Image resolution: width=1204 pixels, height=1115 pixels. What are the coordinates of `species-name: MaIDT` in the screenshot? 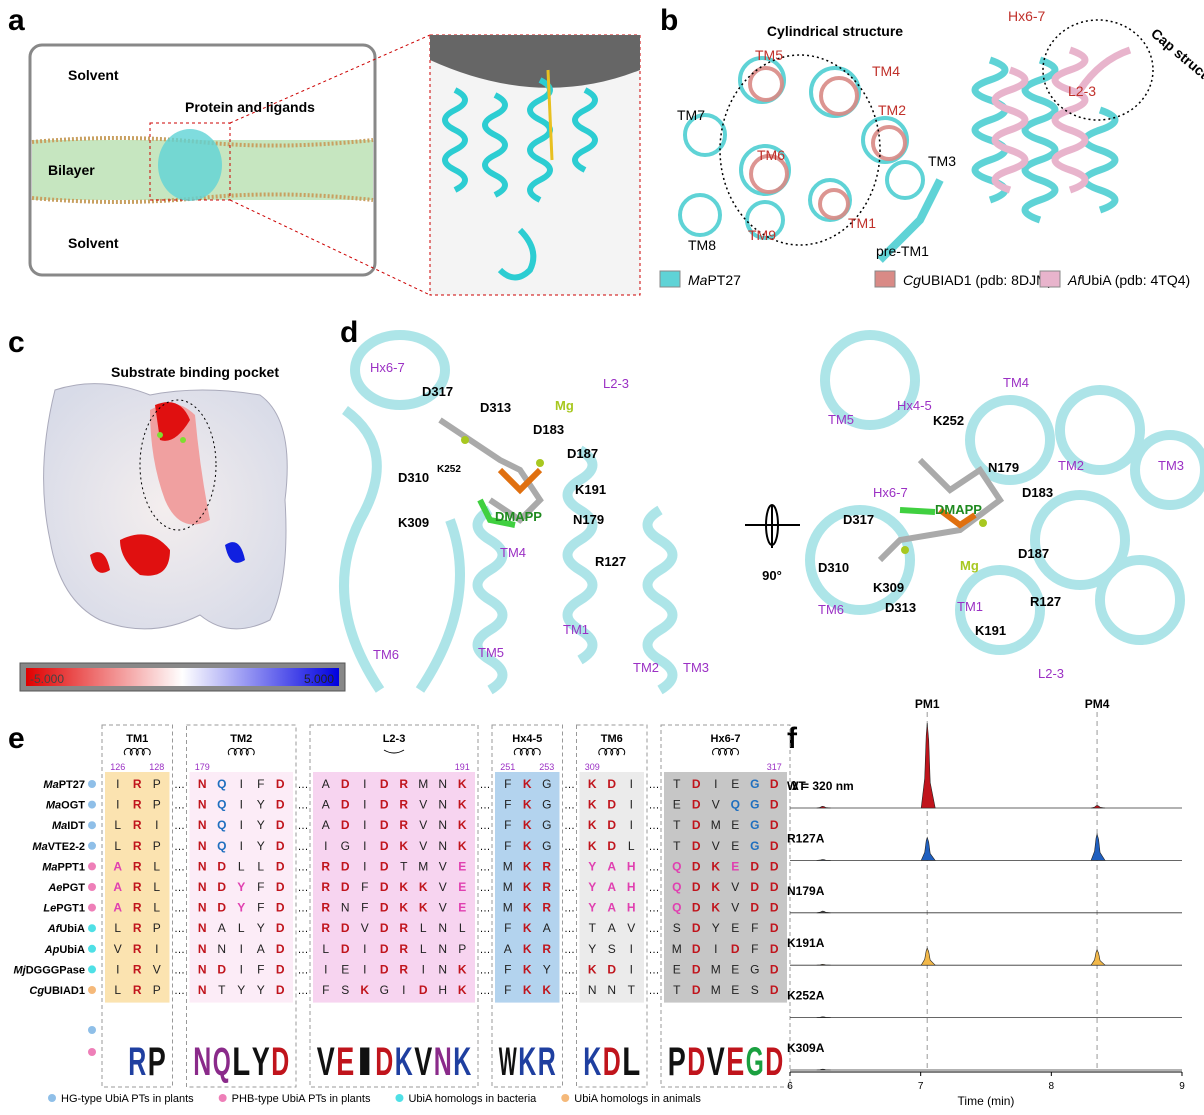 It's located at (68, 826).